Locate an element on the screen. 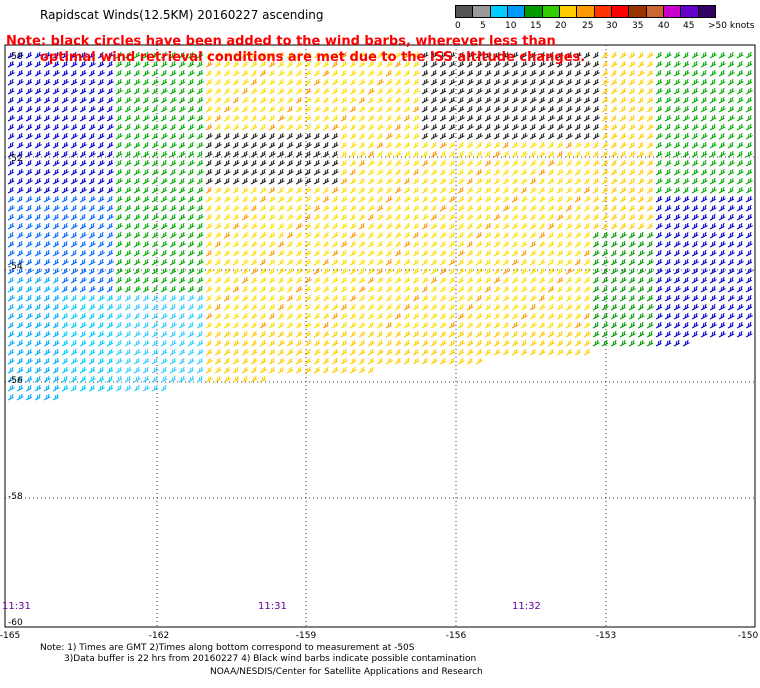  lat-label-60: -60 is located at coordinates (15, 623).